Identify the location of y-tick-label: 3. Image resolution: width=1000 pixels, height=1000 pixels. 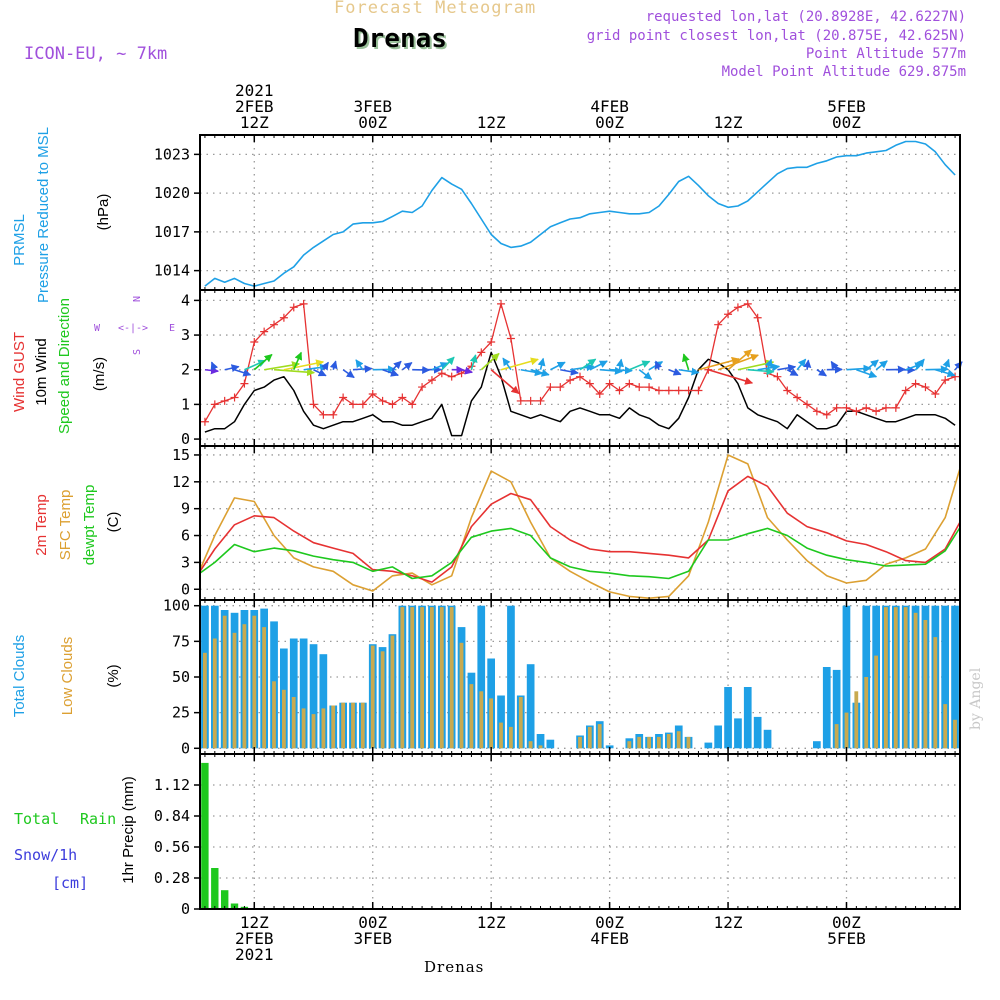
(185, 562).